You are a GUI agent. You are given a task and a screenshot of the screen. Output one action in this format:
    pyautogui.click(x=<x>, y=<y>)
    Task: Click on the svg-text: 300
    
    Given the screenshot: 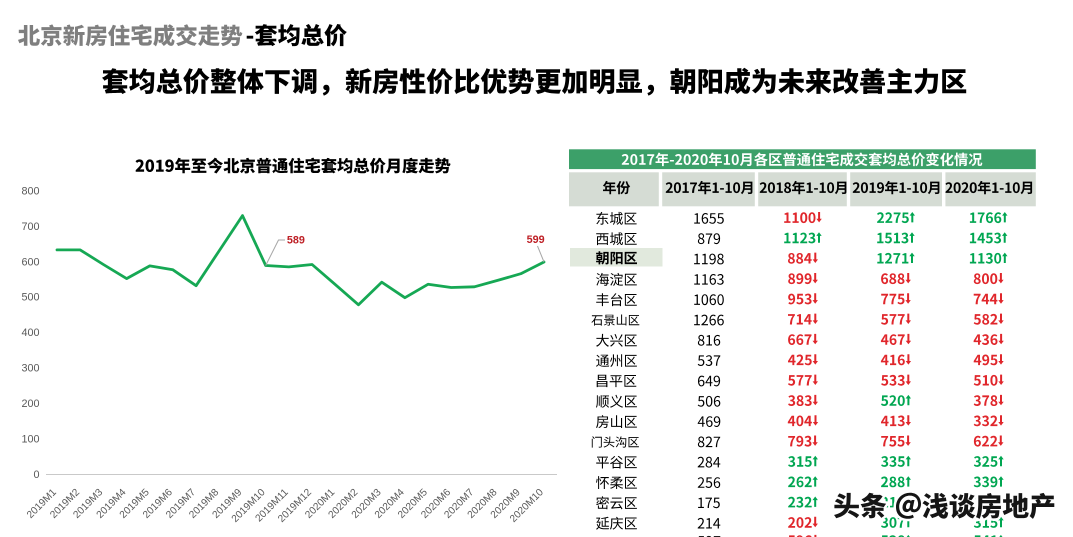 What is the action you would take?
    pyautogui.click(x=30, y=369)
    